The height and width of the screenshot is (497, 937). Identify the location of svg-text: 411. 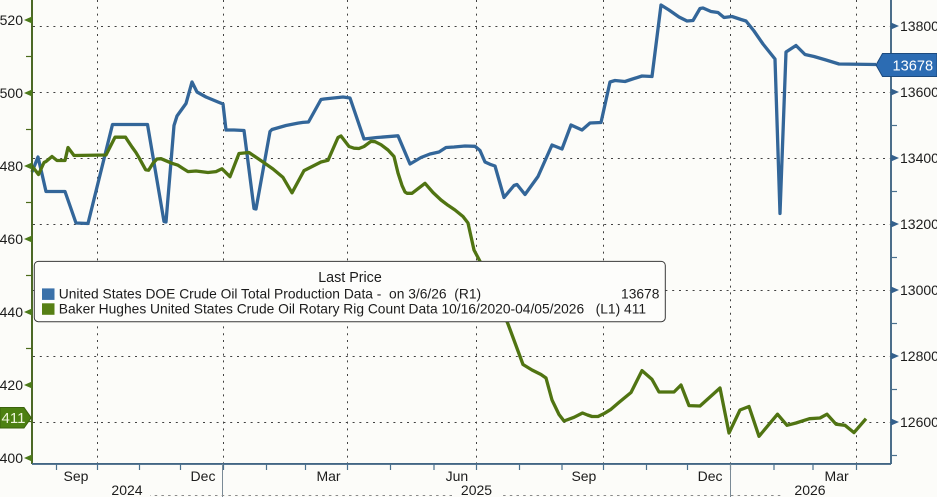
(14, 418).